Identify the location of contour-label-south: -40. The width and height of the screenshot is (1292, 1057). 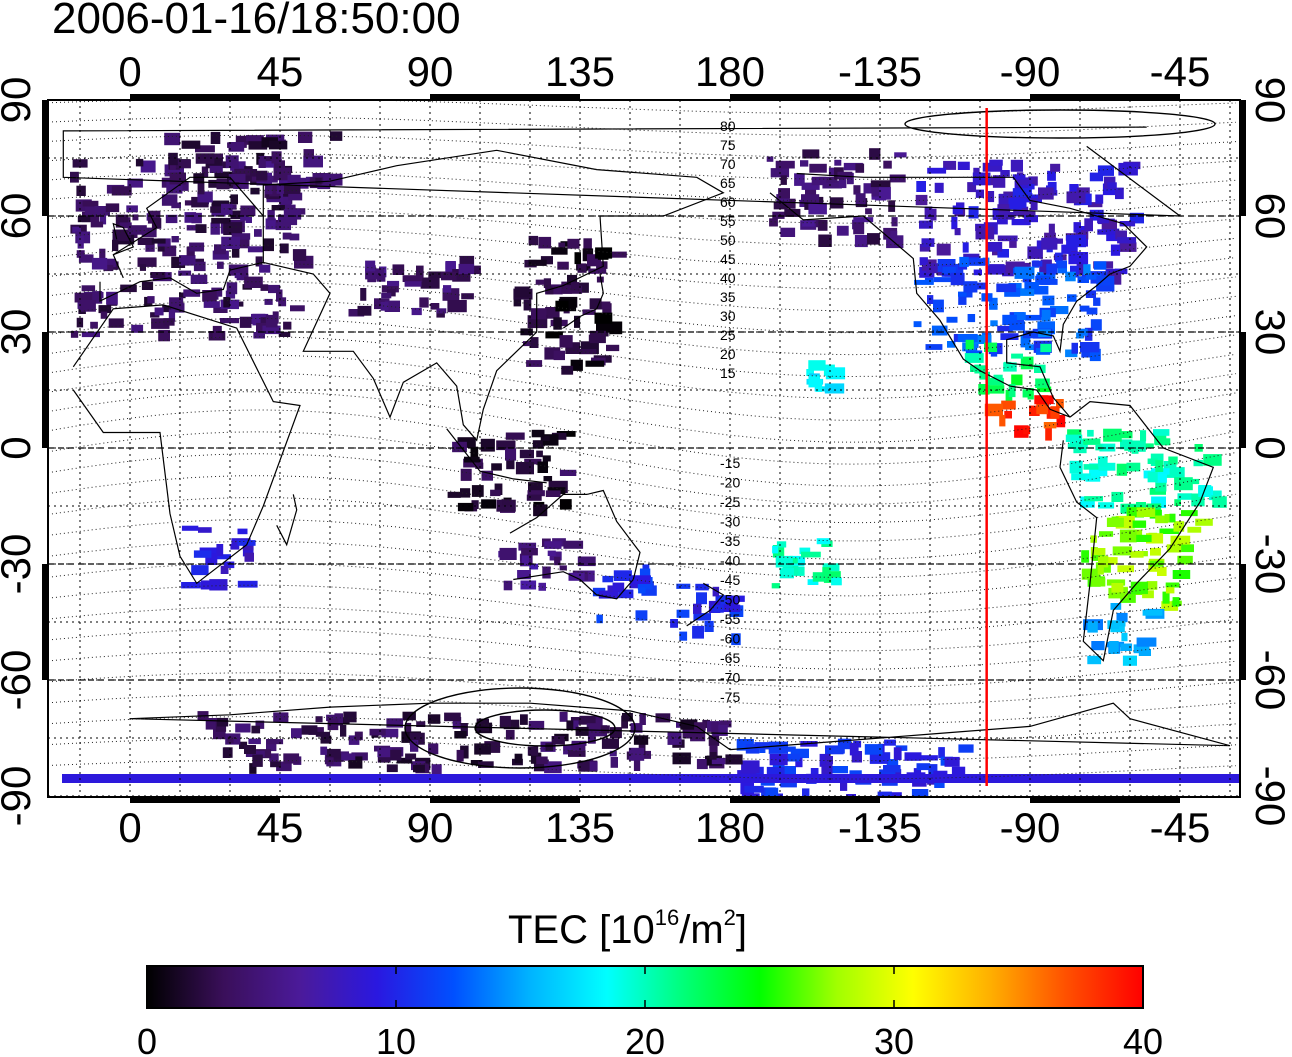
(730, 561).